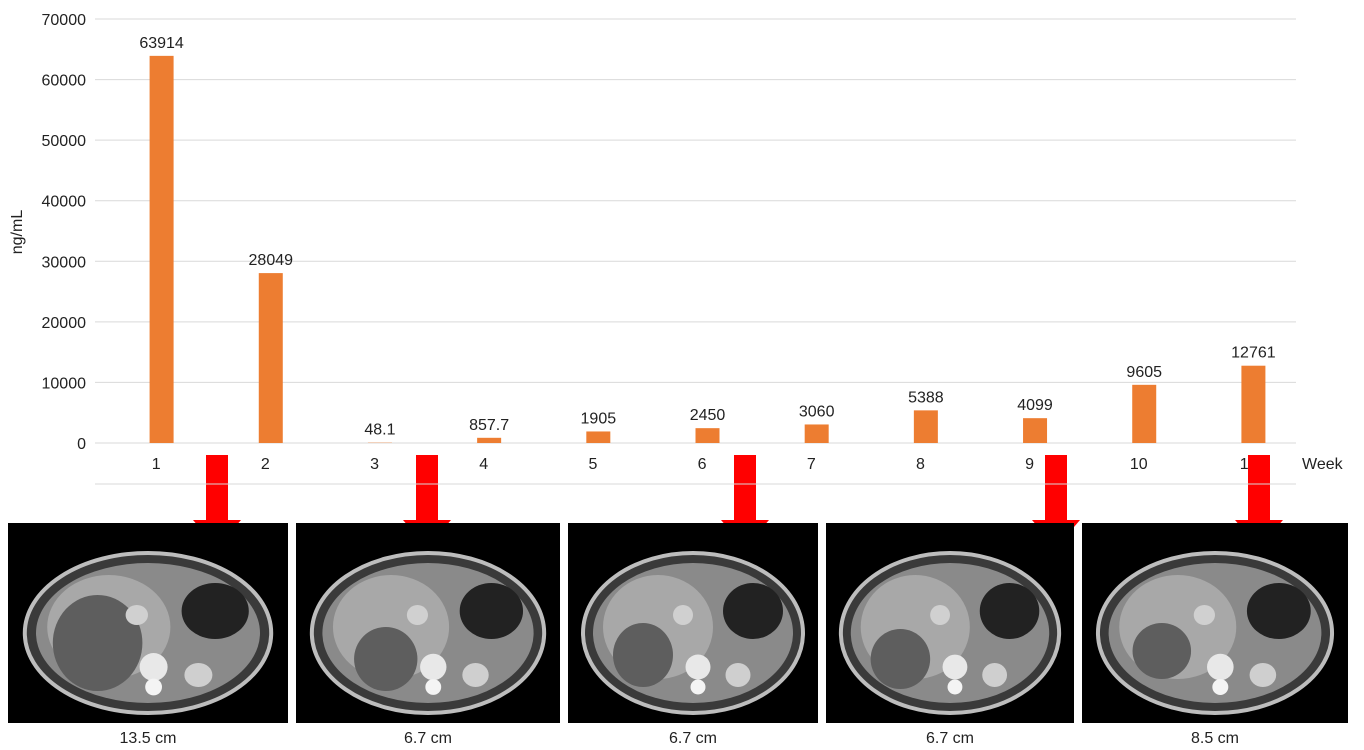 The width and height of the screenshot is (1364, 750). I want to click on y-tick-label: 60000, so click(64, 81).